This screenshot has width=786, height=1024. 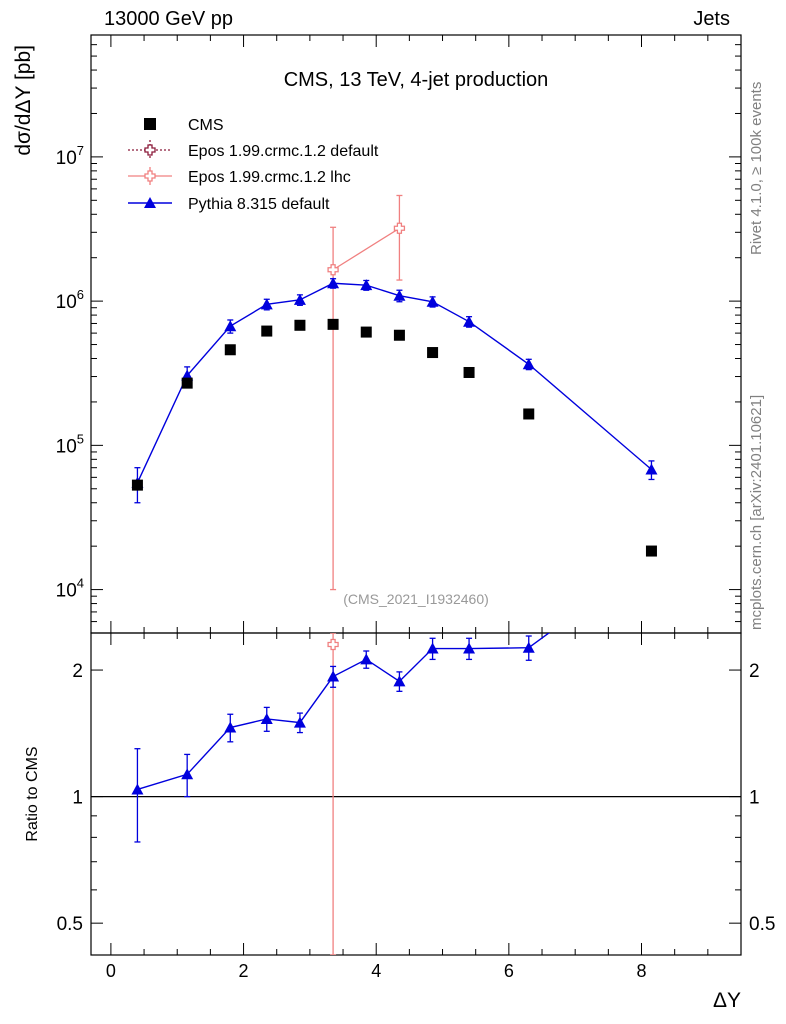 What do you see at coordinates (727, 1000) in the screenshot?
I see `x-axis-label: ΔY` at bounding box center [727, 1000].